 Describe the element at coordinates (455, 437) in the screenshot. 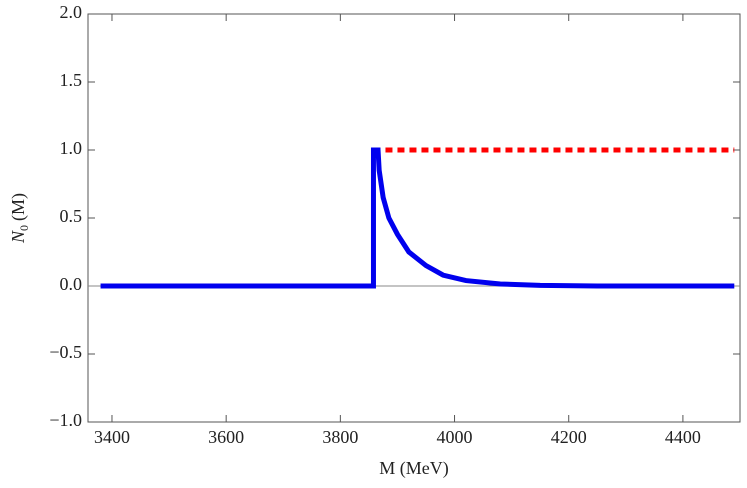

I see `x-tick-label: 4000` at that location.